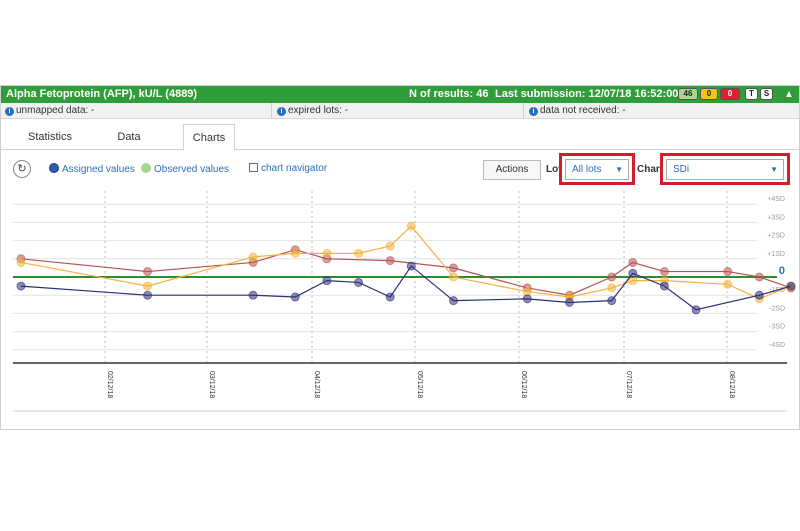 The height and width of the screenshot is (531, 800). Describe the element at coordinates (776, 254) in the screenshot. I see `y-tick-label: +1SD` at that location.